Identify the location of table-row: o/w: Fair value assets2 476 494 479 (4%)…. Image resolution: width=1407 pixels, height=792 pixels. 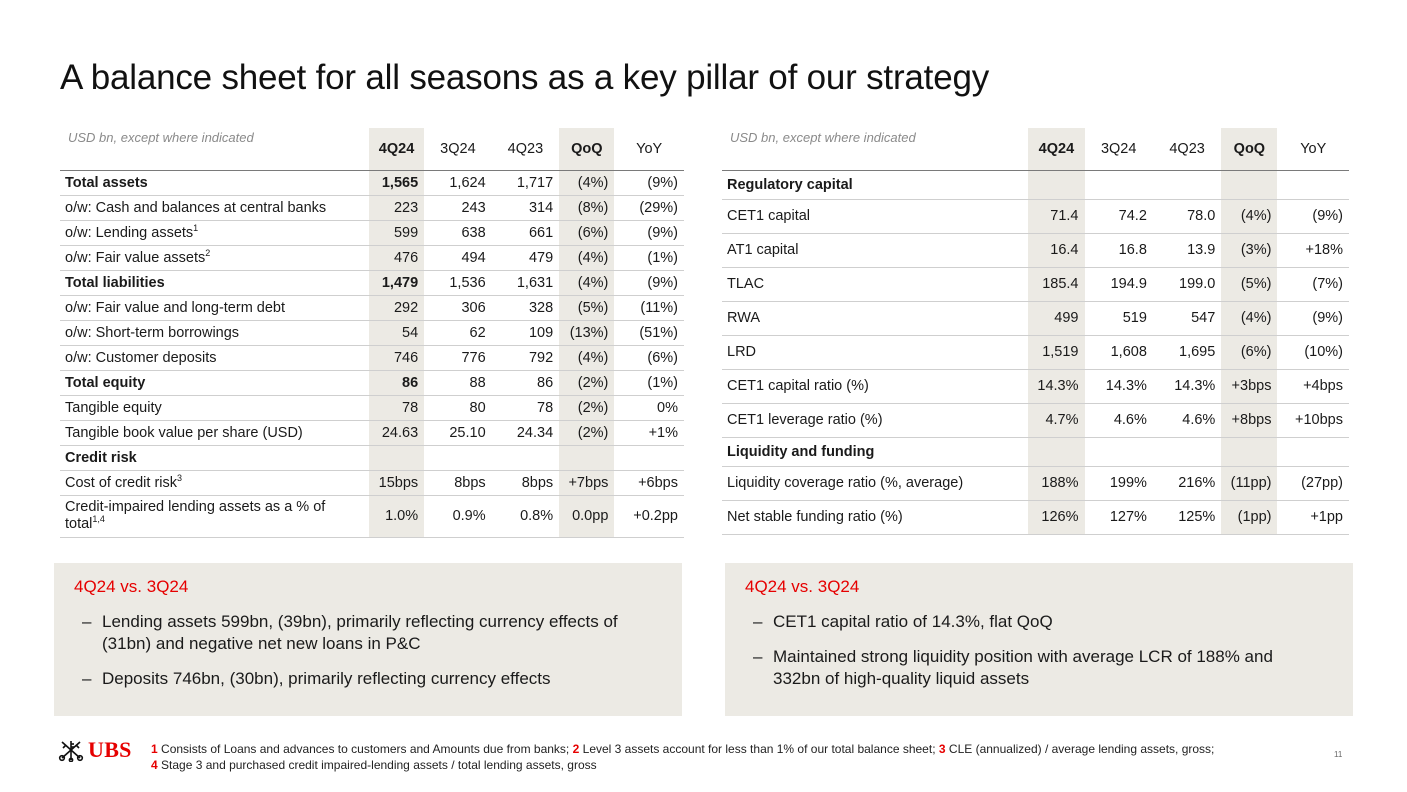
(372, 258).